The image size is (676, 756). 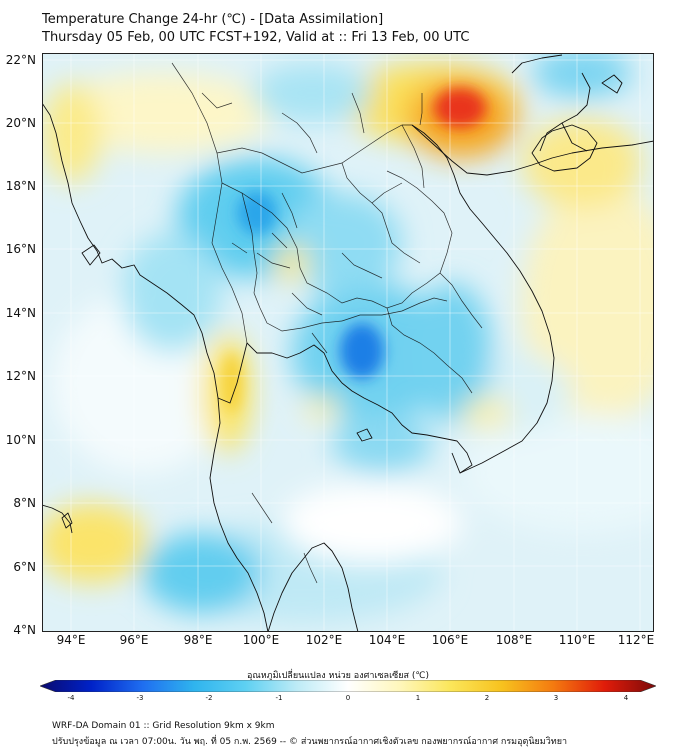 I want to click on lat-label: 12°N, so click(x=20, y=376).